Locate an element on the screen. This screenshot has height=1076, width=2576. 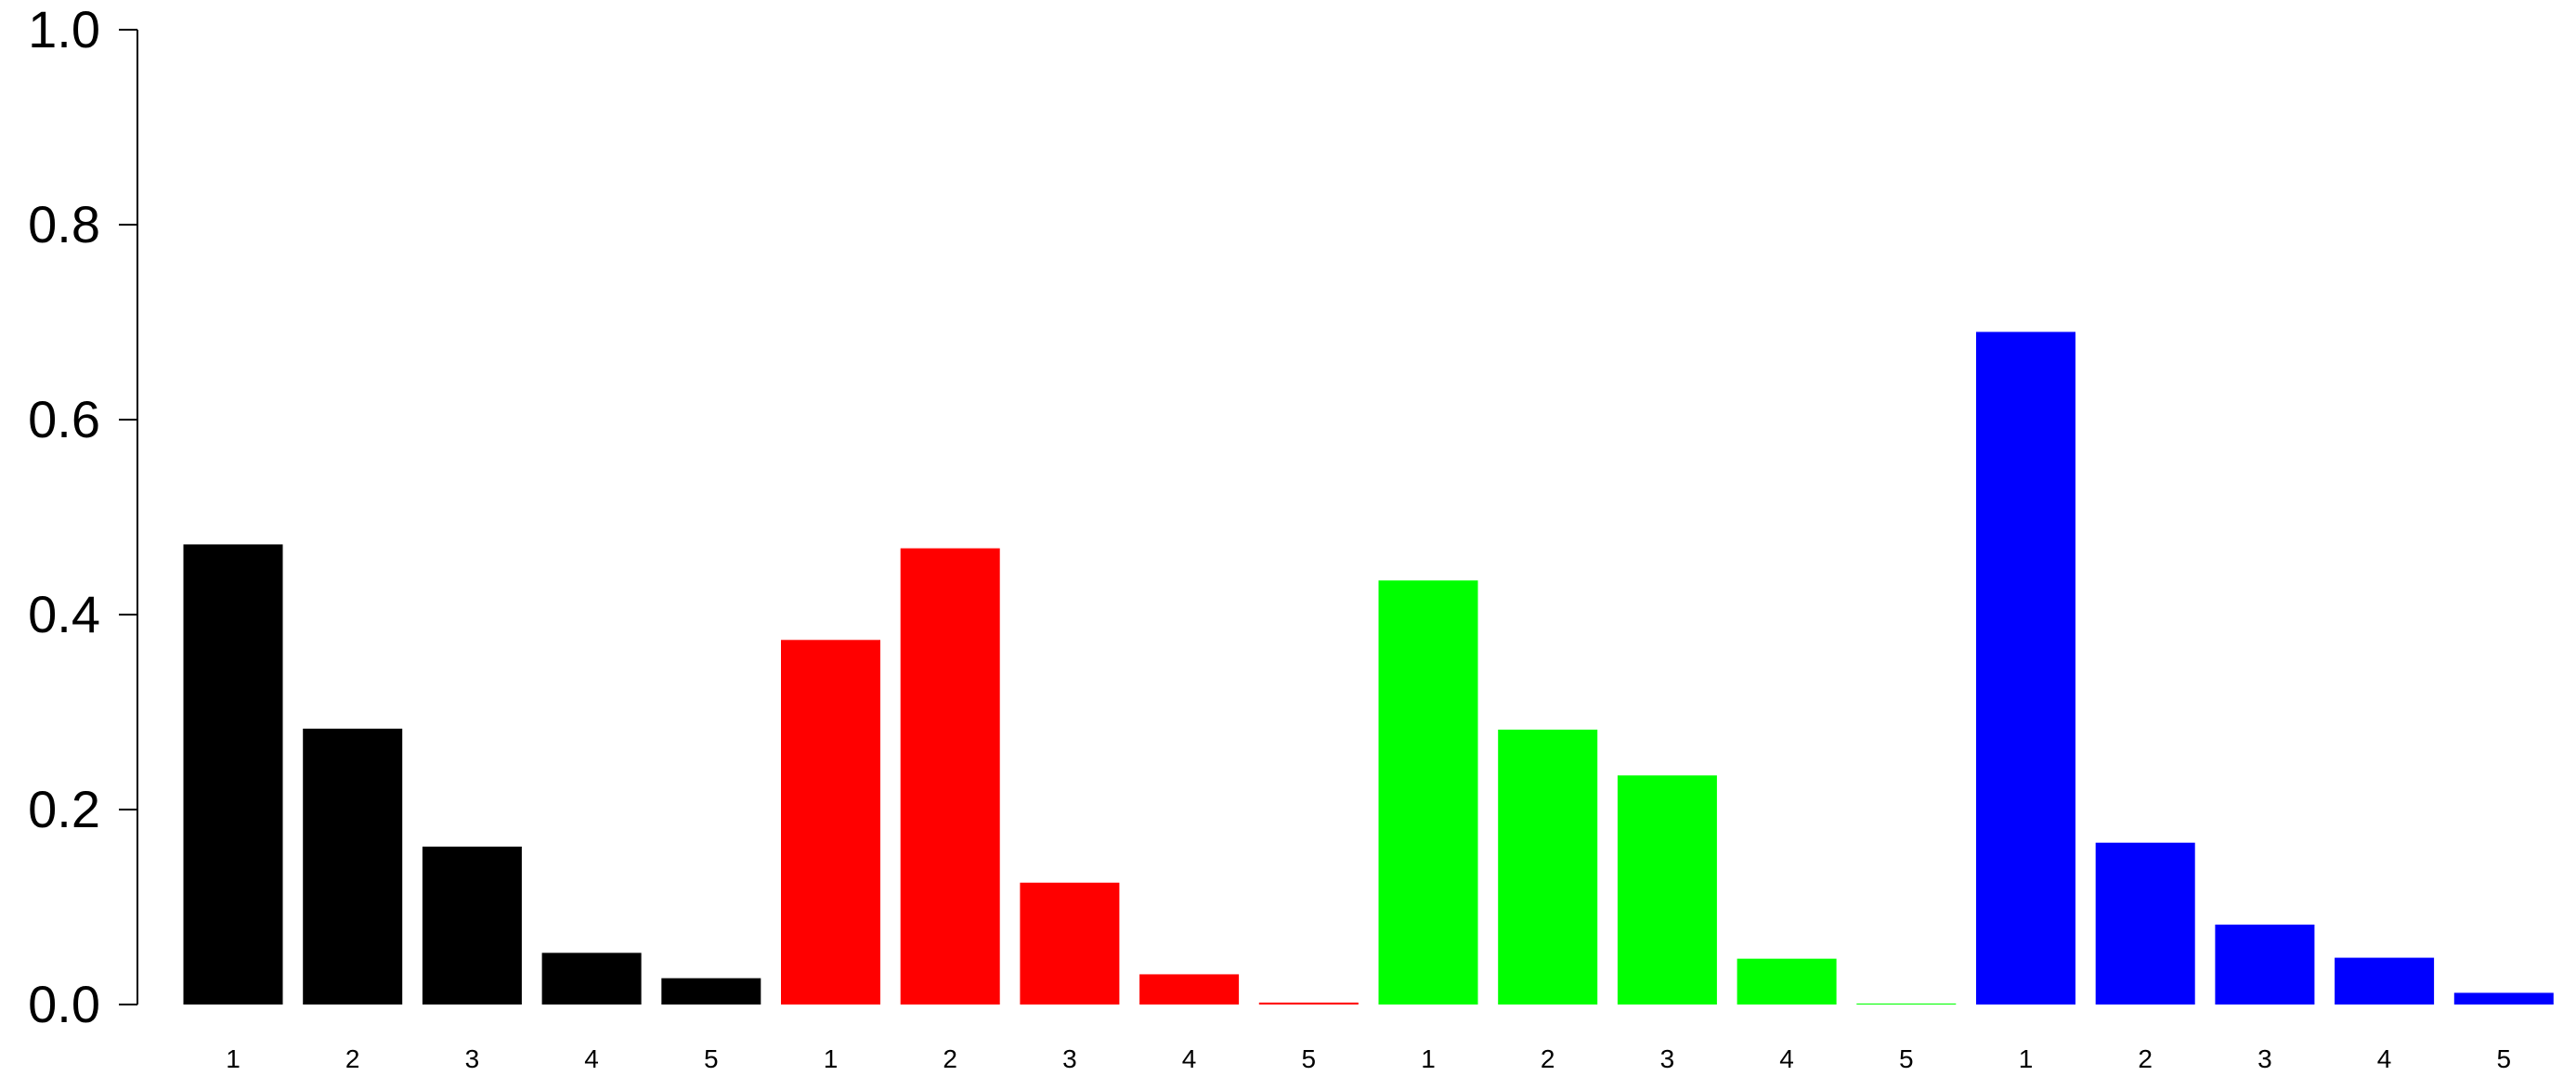
y-tick-label: 0.8 is located at coordinates (64, 224).